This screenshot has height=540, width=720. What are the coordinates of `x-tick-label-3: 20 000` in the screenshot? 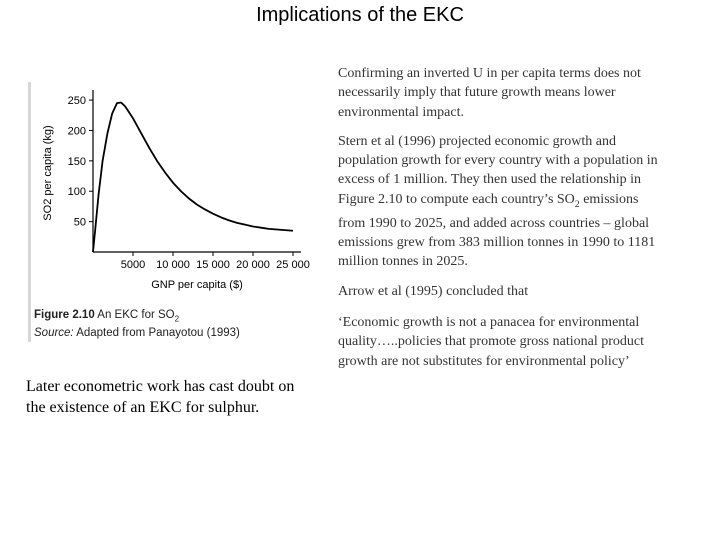 It's located at (253, 265).